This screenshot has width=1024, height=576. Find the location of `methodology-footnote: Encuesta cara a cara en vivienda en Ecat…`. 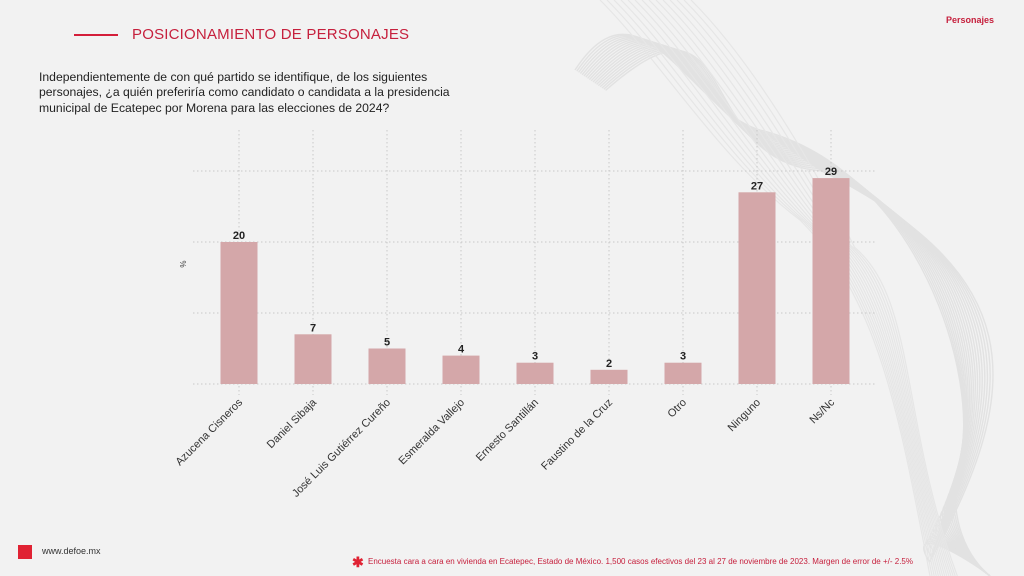

methodology-footnote: Encuesta cara a cara en vivienda en Ecat… is located at coordinates (640, 561).